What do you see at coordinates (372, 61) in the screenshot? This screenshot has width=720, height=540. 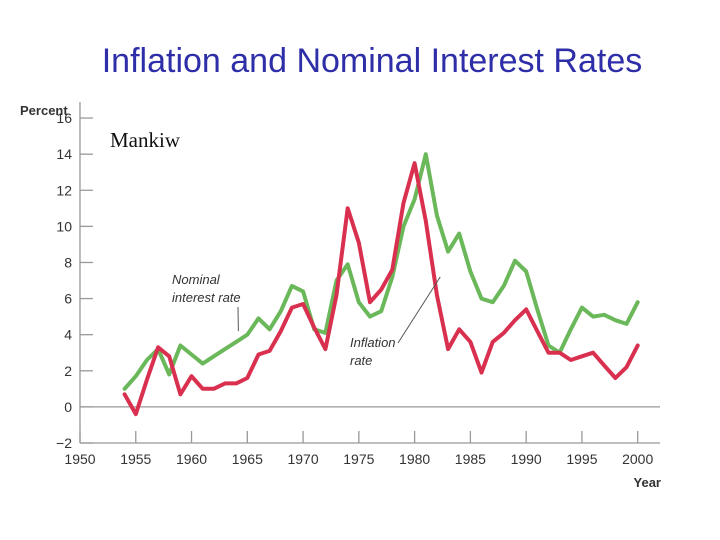 I see `slide-title: Inflation and Nominal Interest Rates` at bounding box center [372, 61].